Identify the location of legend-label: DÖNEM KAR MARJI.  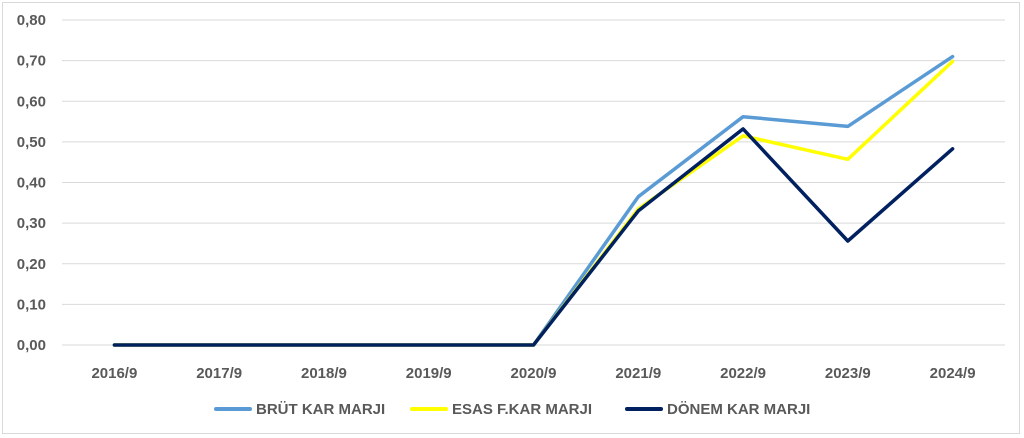
(738, 409).